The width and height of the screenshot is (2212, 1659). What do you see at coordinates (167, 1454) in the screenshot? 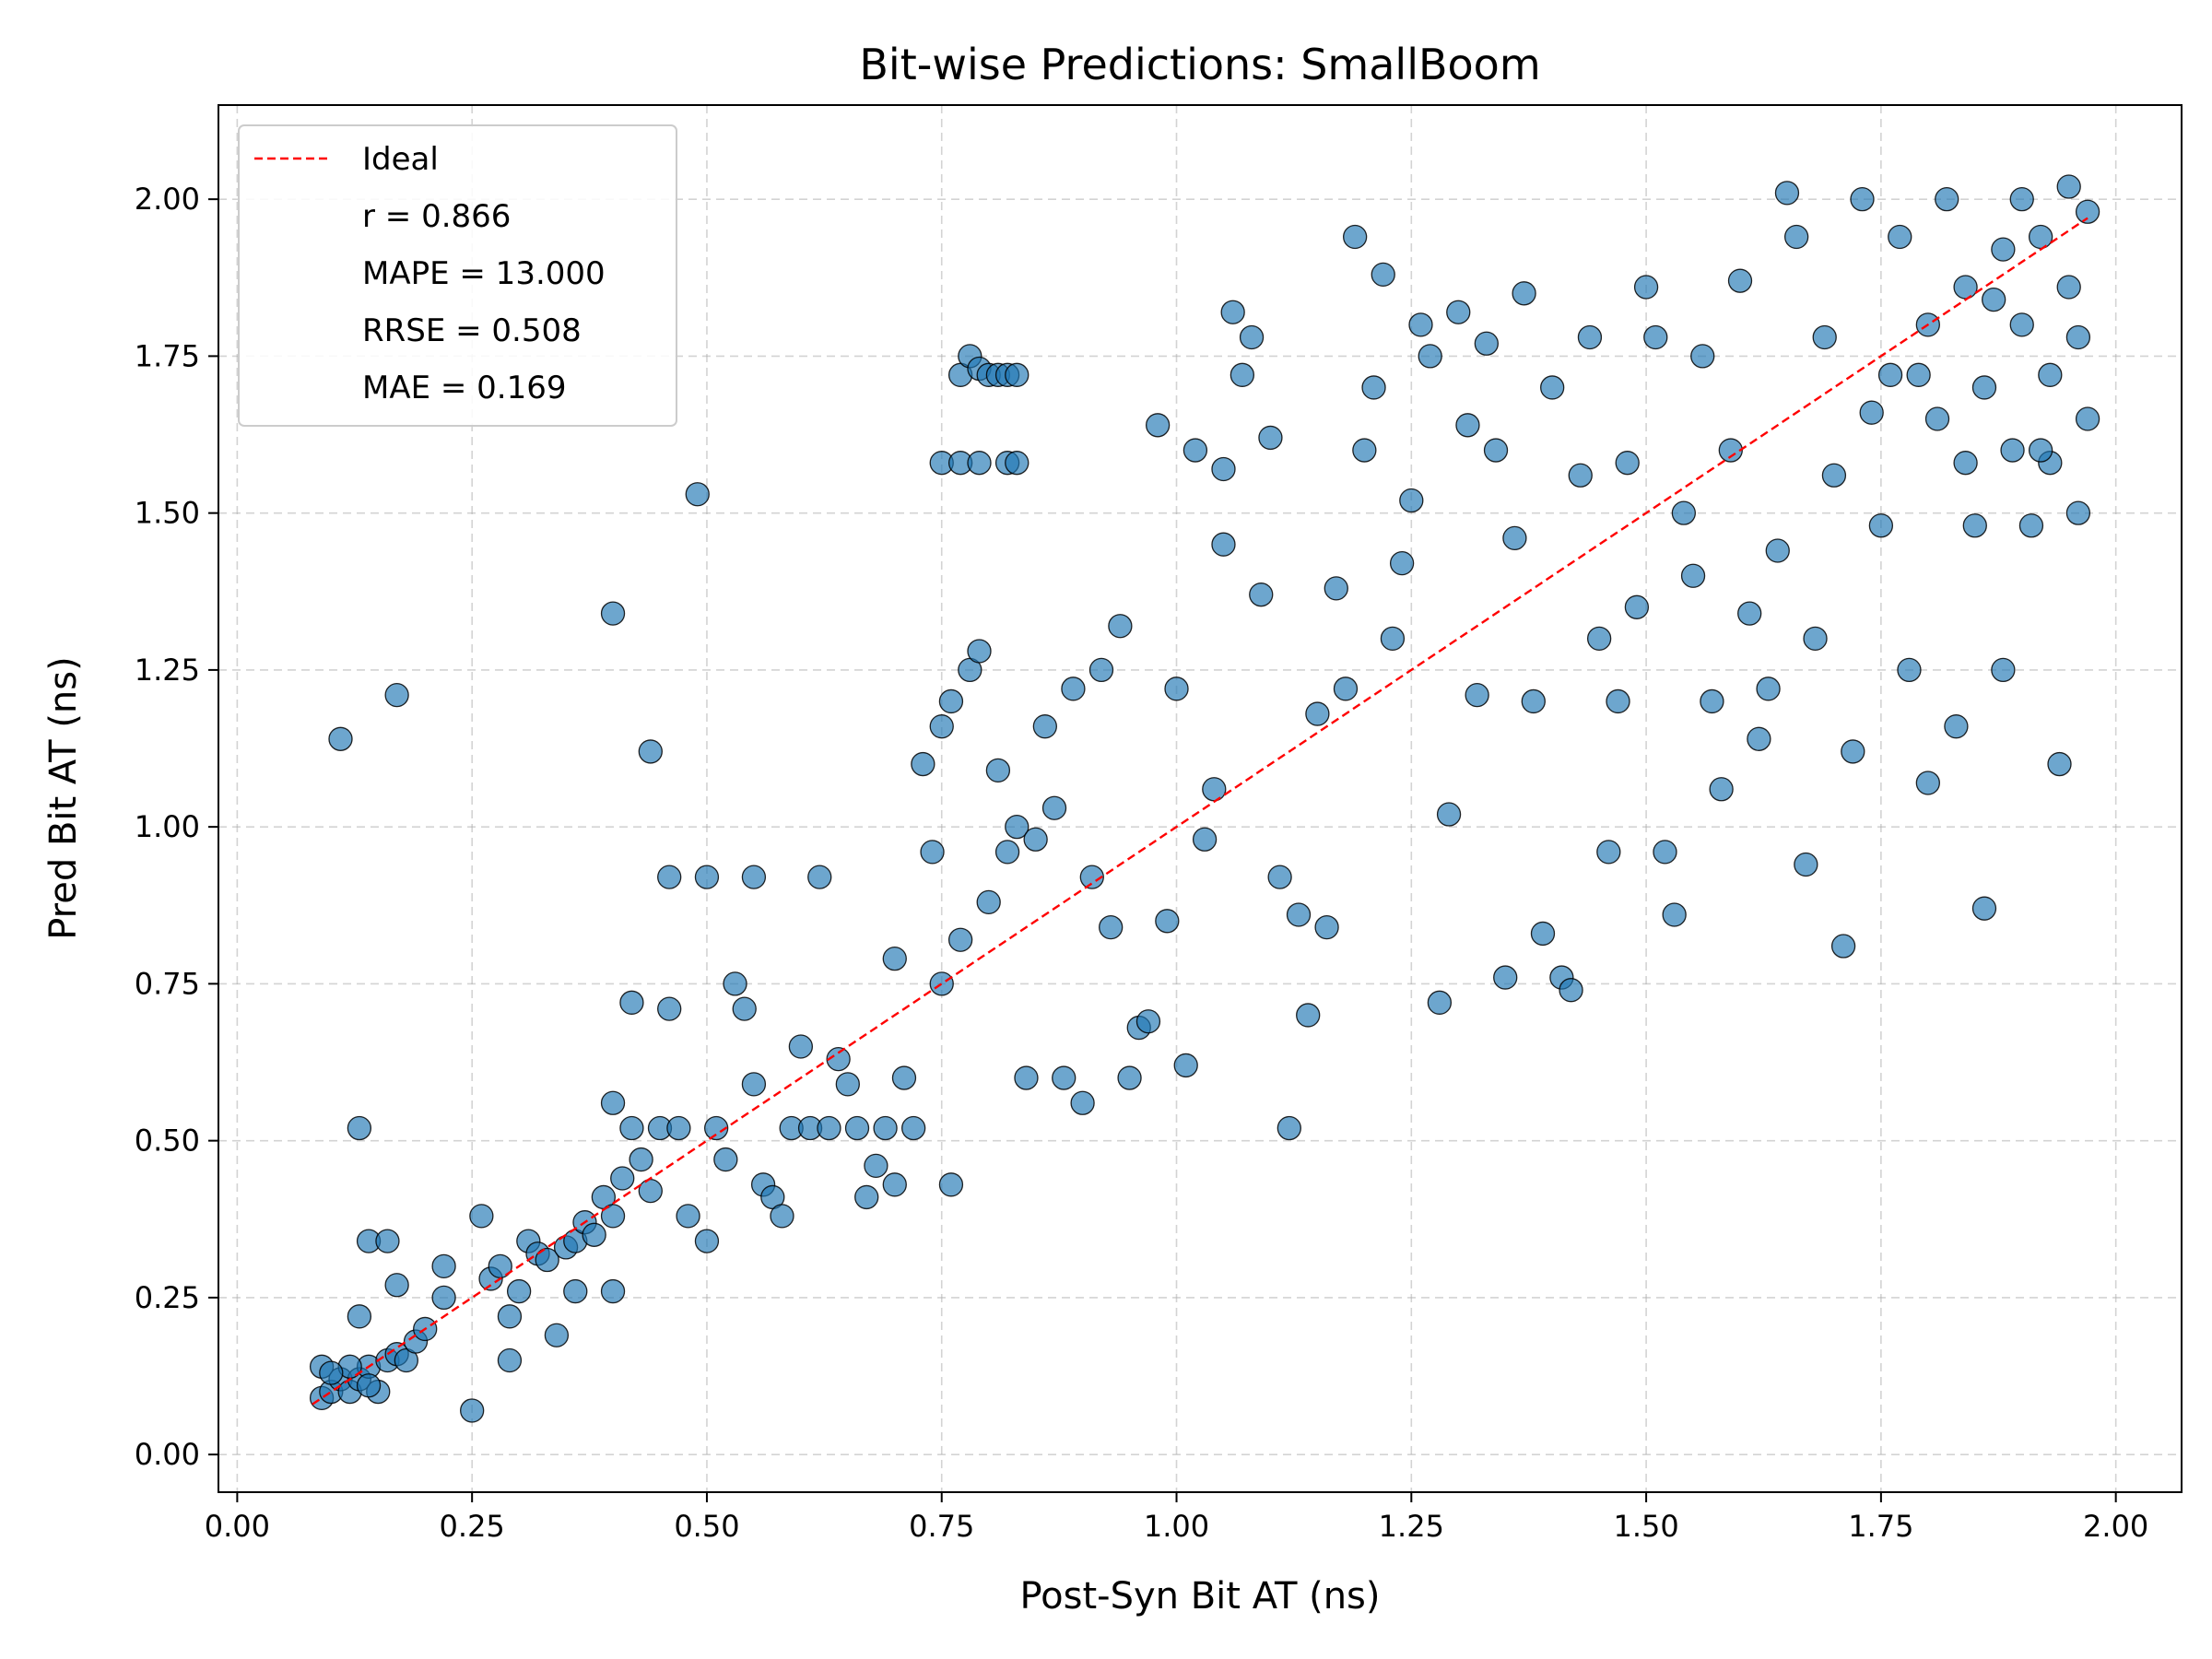
I see `y-tick-label: 0.00` at bounding box center [167, 1454].